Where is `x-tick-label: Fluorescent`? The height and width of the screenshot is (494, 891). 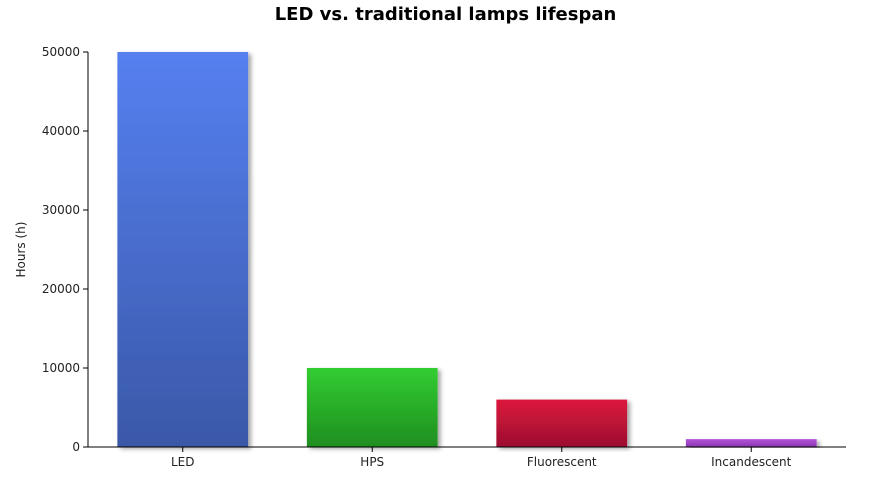
x-tick-label: Fluorescent is located at coordinates (562, 462).